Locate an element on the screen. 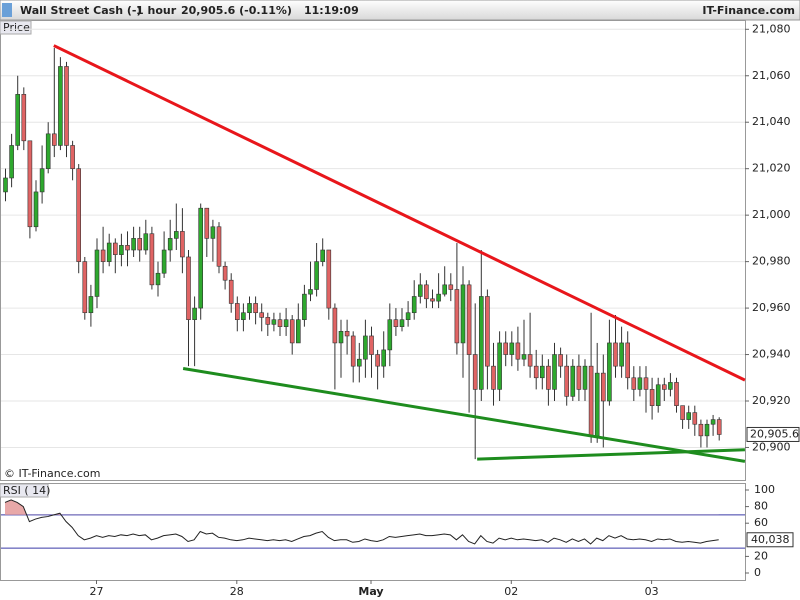  rsi-tick-label: 100 is located at coordinates (764, 489).